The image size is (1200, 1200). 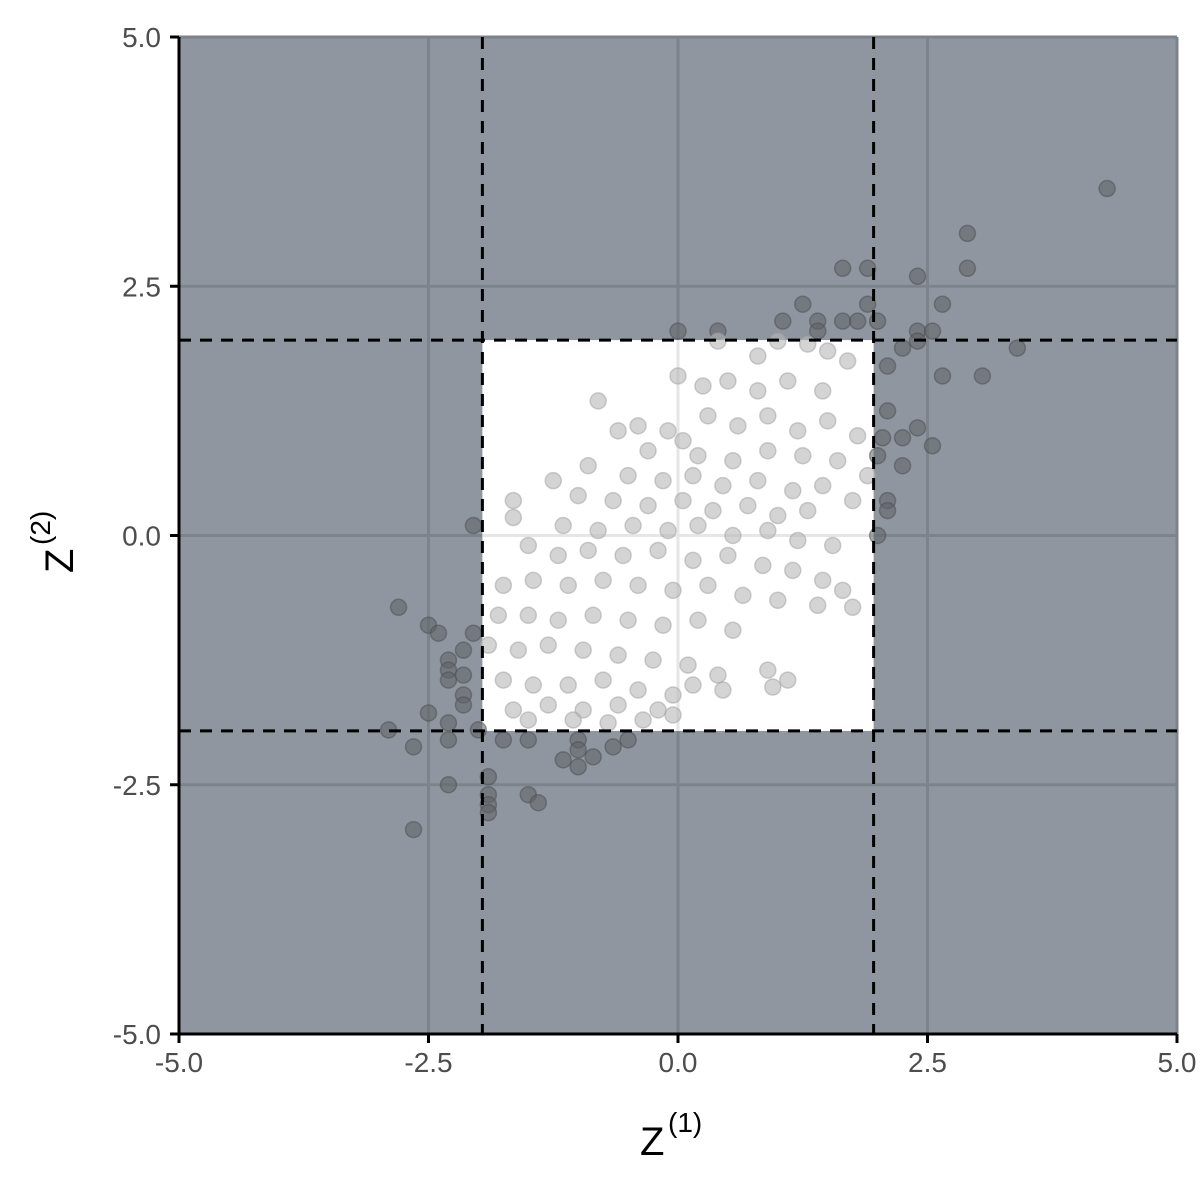 What do you see at coordinates (137, 785) in the screenshot?
I see `y-tick-label-1: -2.5` at bounding box center [137, 785].